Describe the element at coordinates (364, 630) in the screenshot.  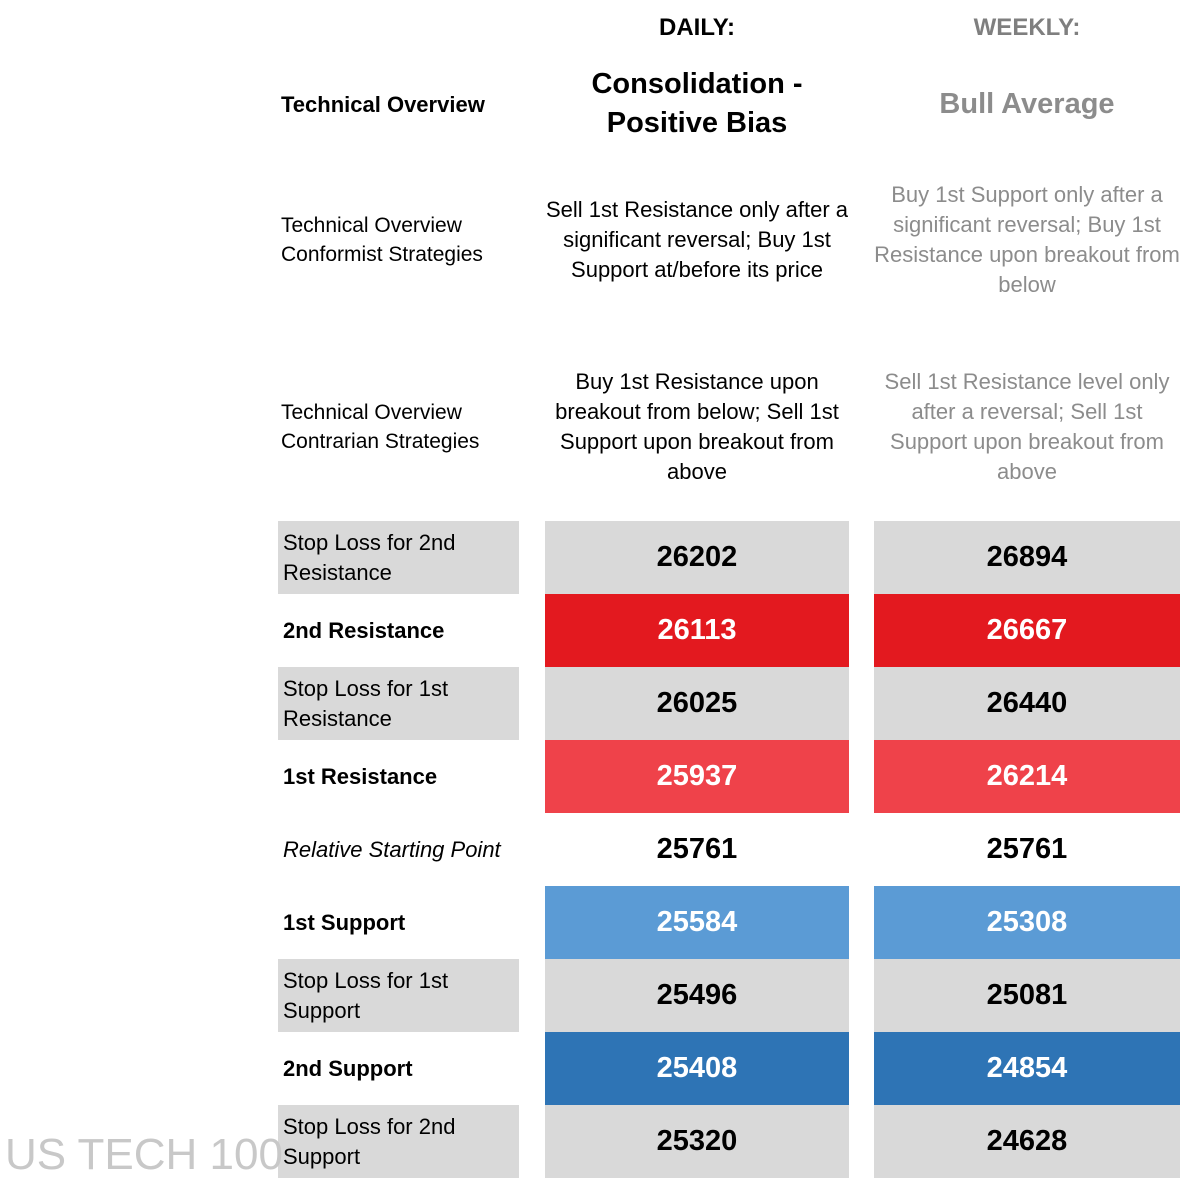
I see `level-label: 2nd Resistance` at that location.